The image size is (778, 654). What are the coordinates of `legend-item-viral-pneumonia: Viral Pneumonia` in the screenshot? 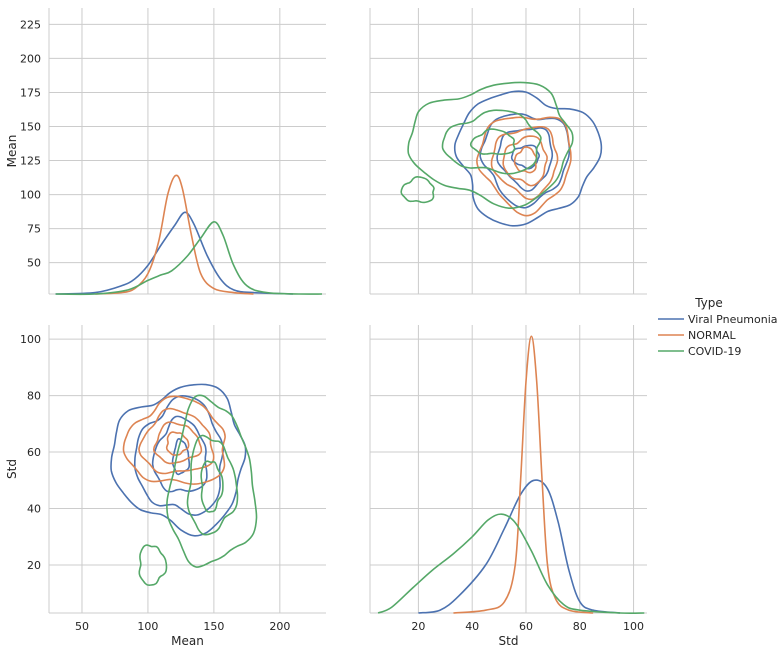 It's located at (718, 319).